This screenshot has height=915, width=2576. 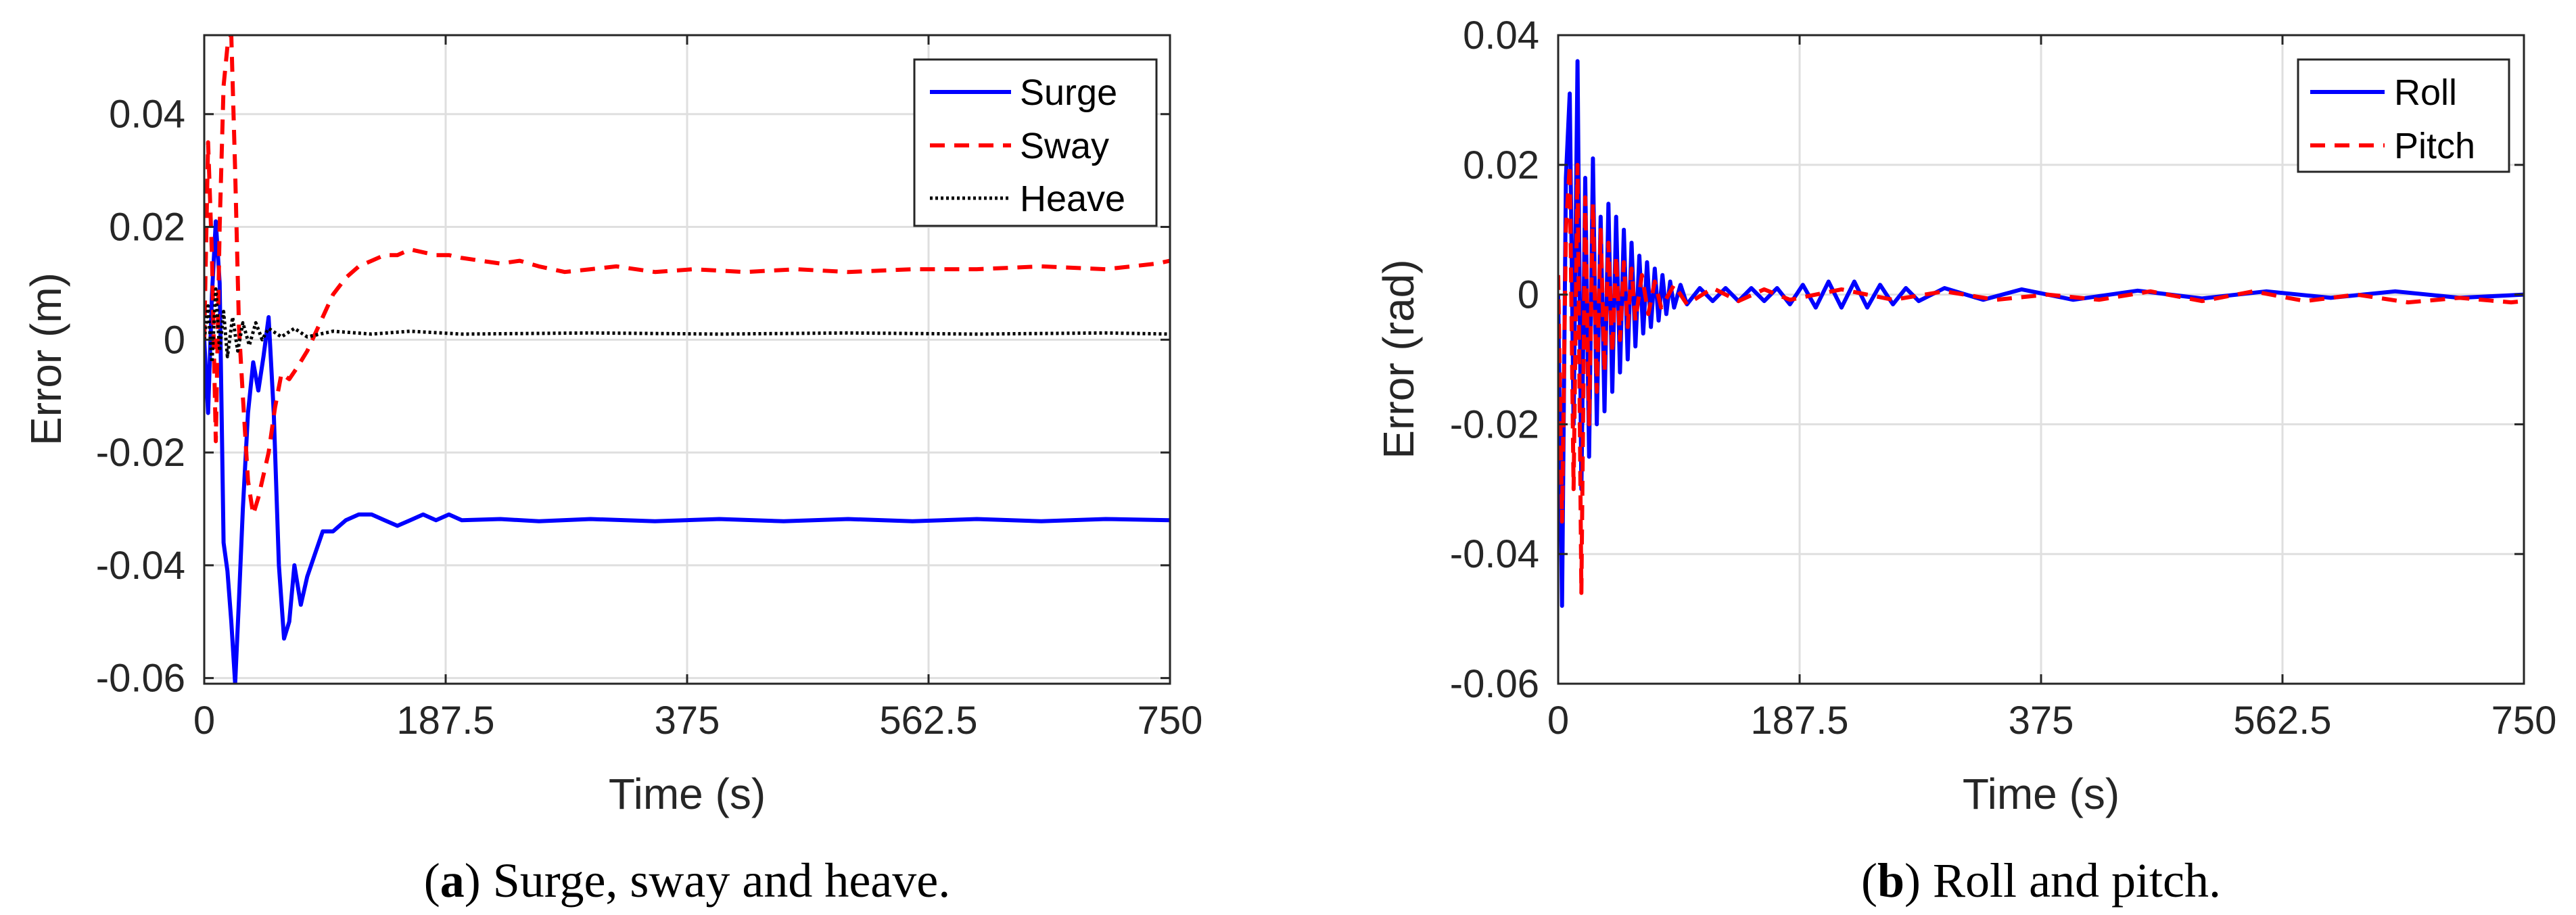 What do you see at coordinates (1064, 146) in the screenshot?
I see `legend-label-sway: Sway` at bounding box center [1064, 146].